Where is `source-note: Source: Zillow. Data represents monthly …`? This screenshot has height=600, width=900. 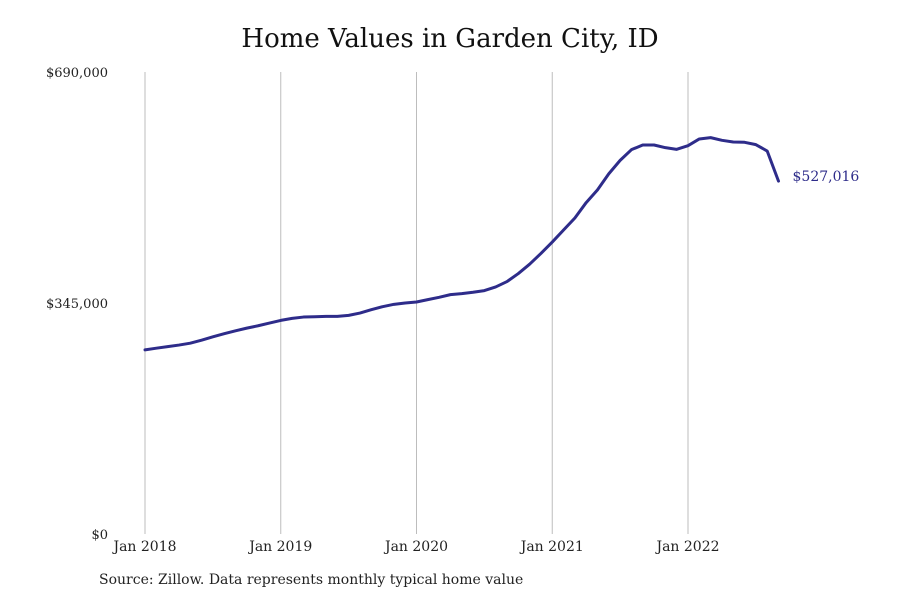
source-note: Source: Zillow. Data represents monthly … is located at coordinates (311, 580).